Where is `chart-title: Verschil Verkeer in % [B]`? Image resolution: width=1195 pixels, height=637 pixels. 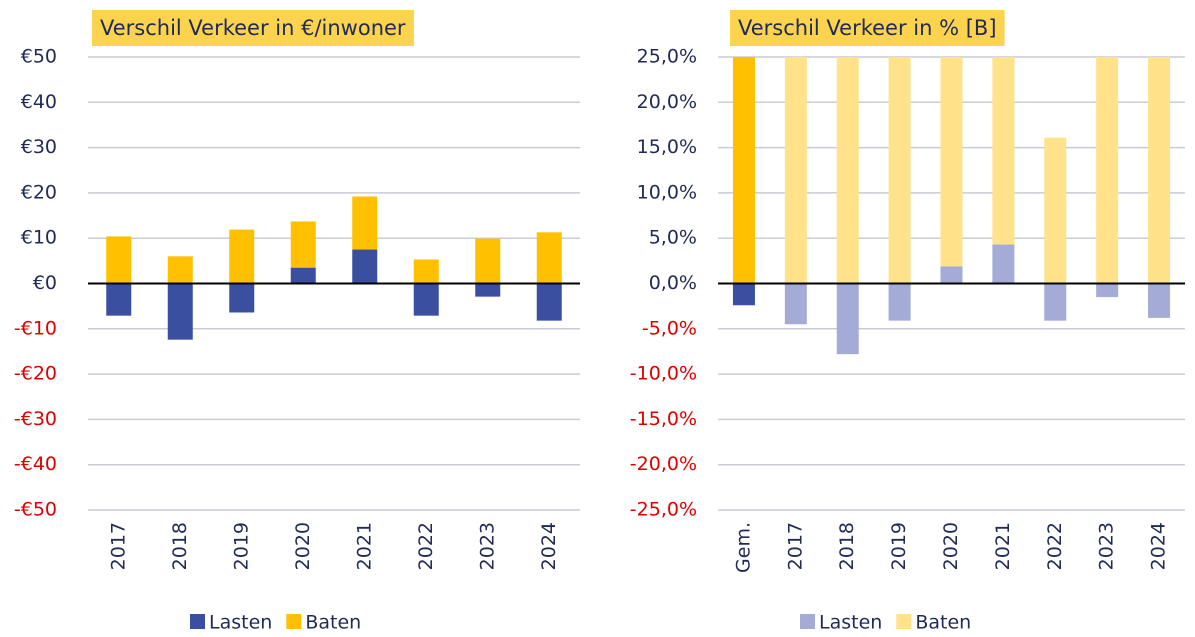
chart-title: Verschil Verkeer in % [B] is located at coordinates (867, 28).